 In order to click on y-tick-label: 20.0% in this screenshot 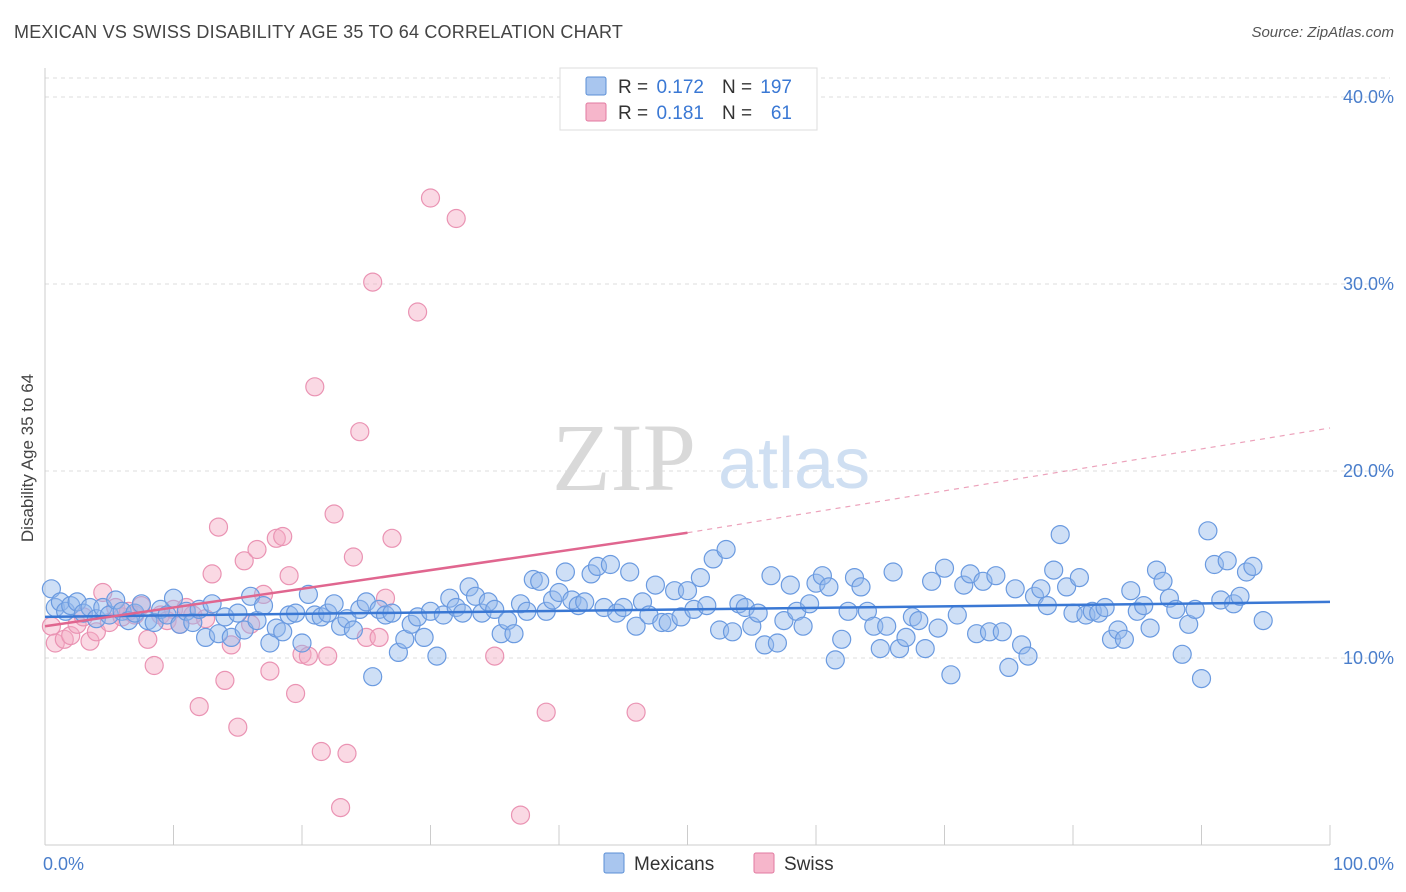, I will do `click(1368, 471)`.